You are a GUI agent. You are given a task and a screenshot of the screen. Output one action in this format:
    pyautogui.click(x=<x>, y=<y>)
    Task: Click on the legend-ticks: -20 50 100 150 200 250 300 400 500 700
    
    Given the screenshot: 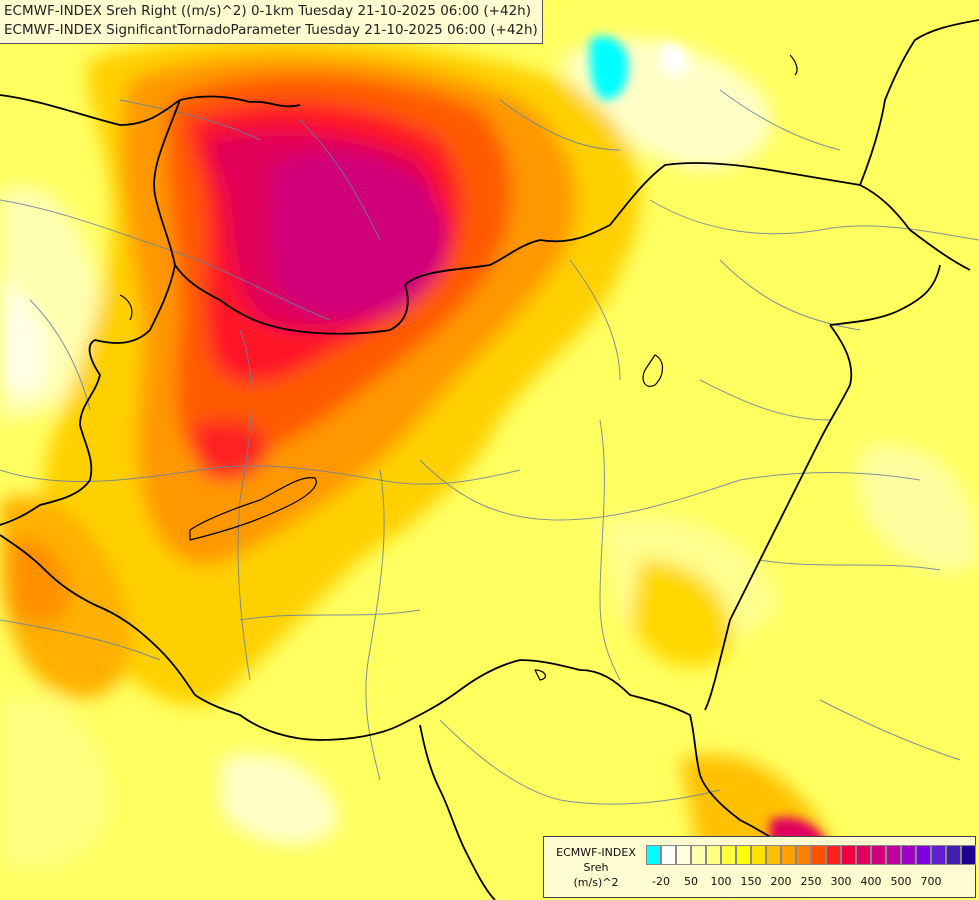 What is the action you would take?
    pyautogui.click(x=810, y=882)
    